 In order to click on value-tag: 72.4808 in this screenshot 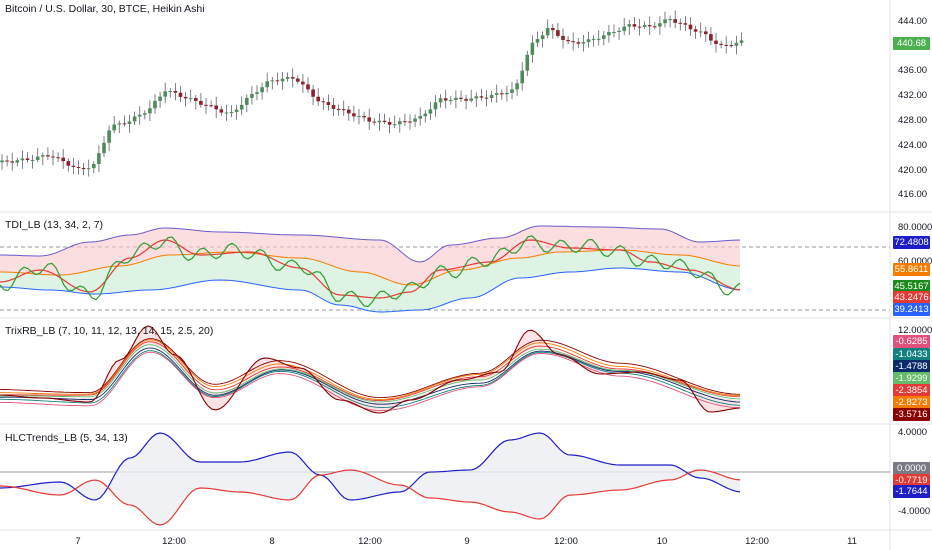, I will do `click(911, 242)`.